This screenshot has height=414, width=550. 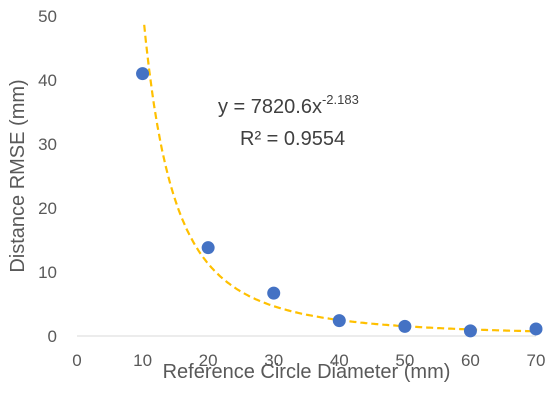 I want to click on trendline-equation: y = 7820.6x-2.183, so click(x=288, y=105).